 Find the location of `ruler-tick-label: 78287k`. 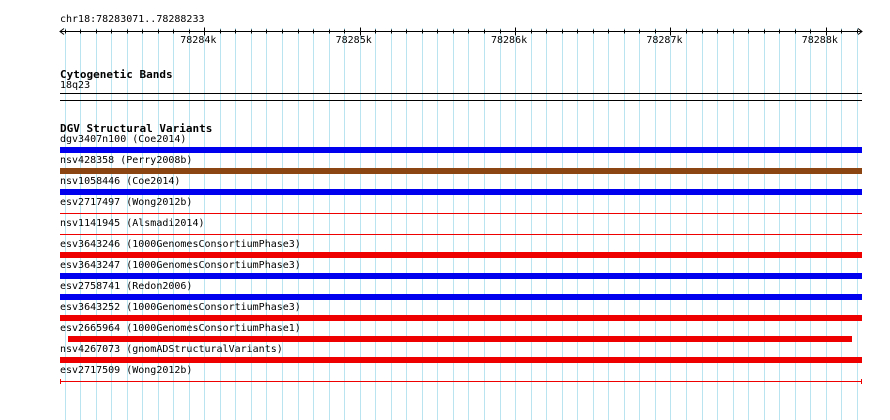

ruler-tick-label: 78287k is located at coordinates (664, 40).